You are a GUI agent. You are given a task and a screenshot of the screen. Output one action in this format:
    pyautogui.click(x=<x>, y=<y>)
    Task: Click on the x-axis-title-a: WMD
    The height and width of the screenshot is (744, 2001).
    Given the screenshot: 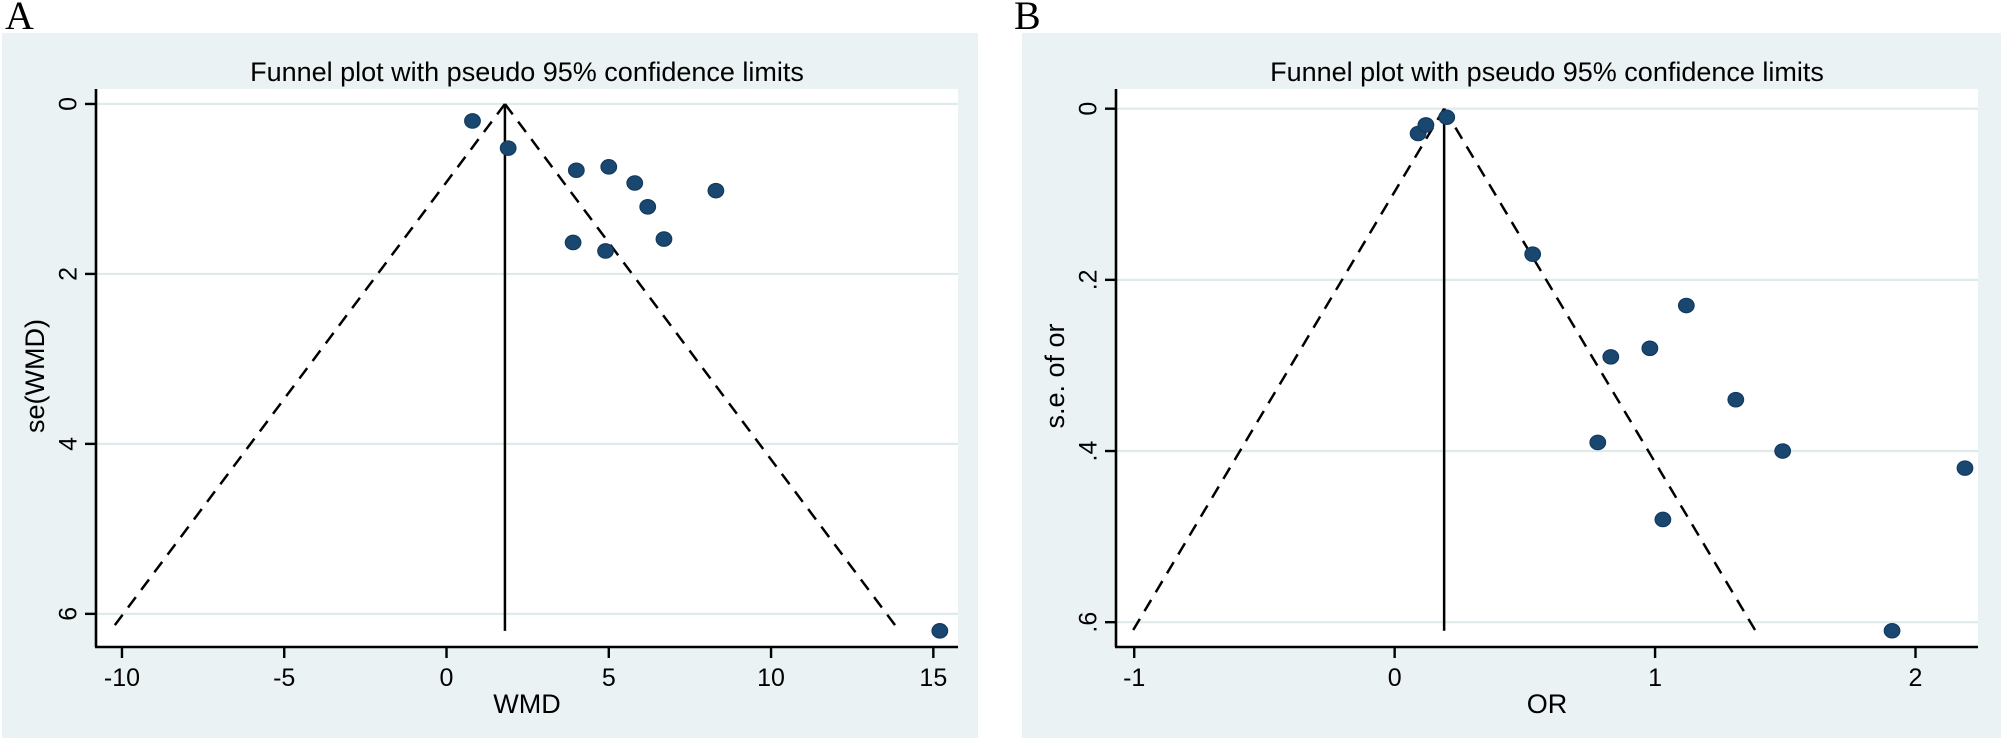 What is the action you would take?
    pyautogui.click(x=527, y=704)
    